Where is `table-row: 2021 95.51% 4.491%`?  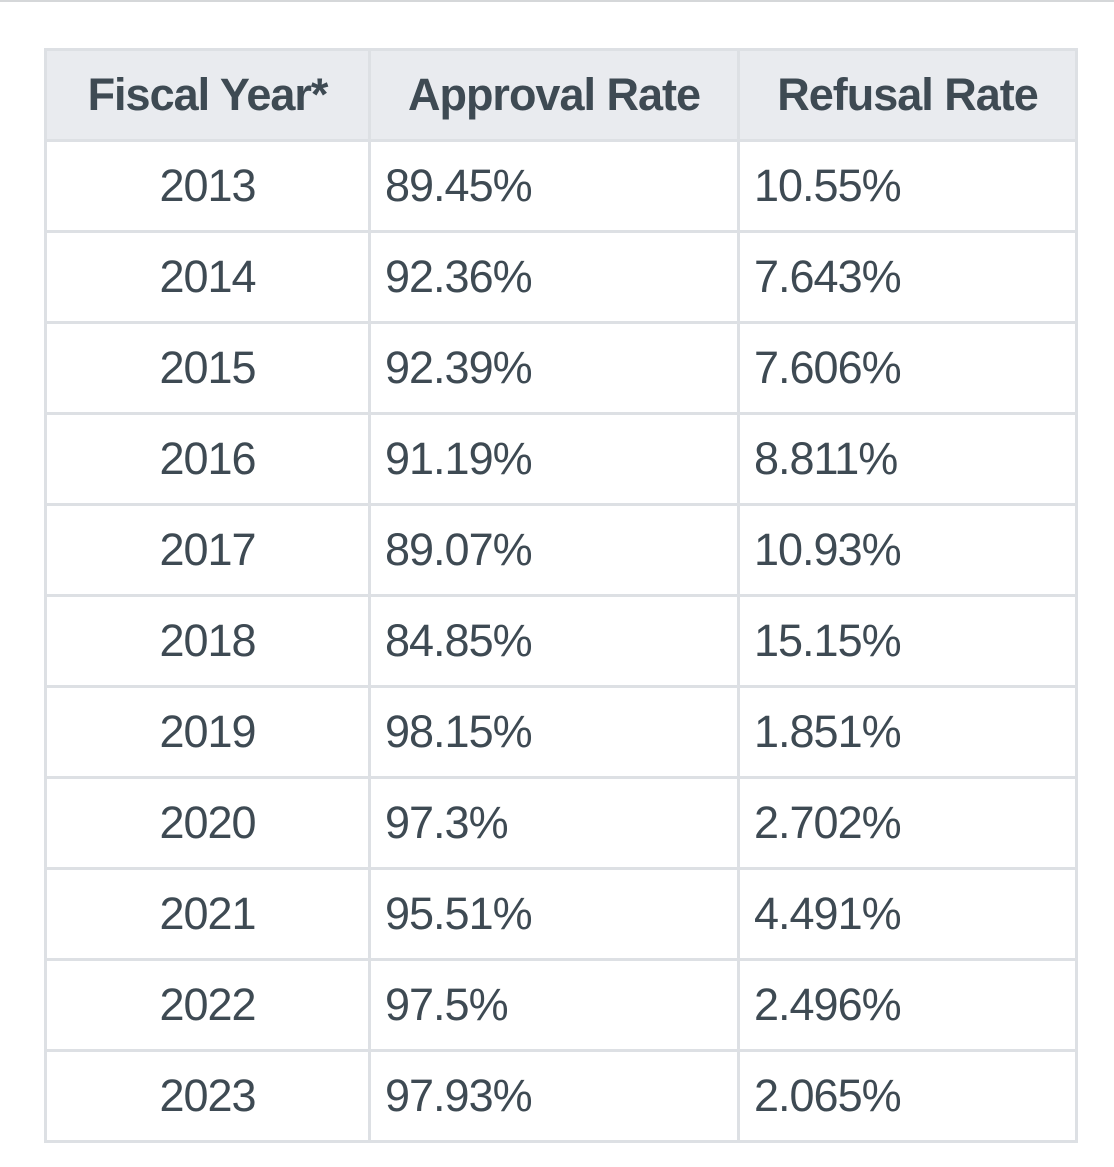
table-row: 2021 95.51% 4.491% is located at coordinates (561, 914).